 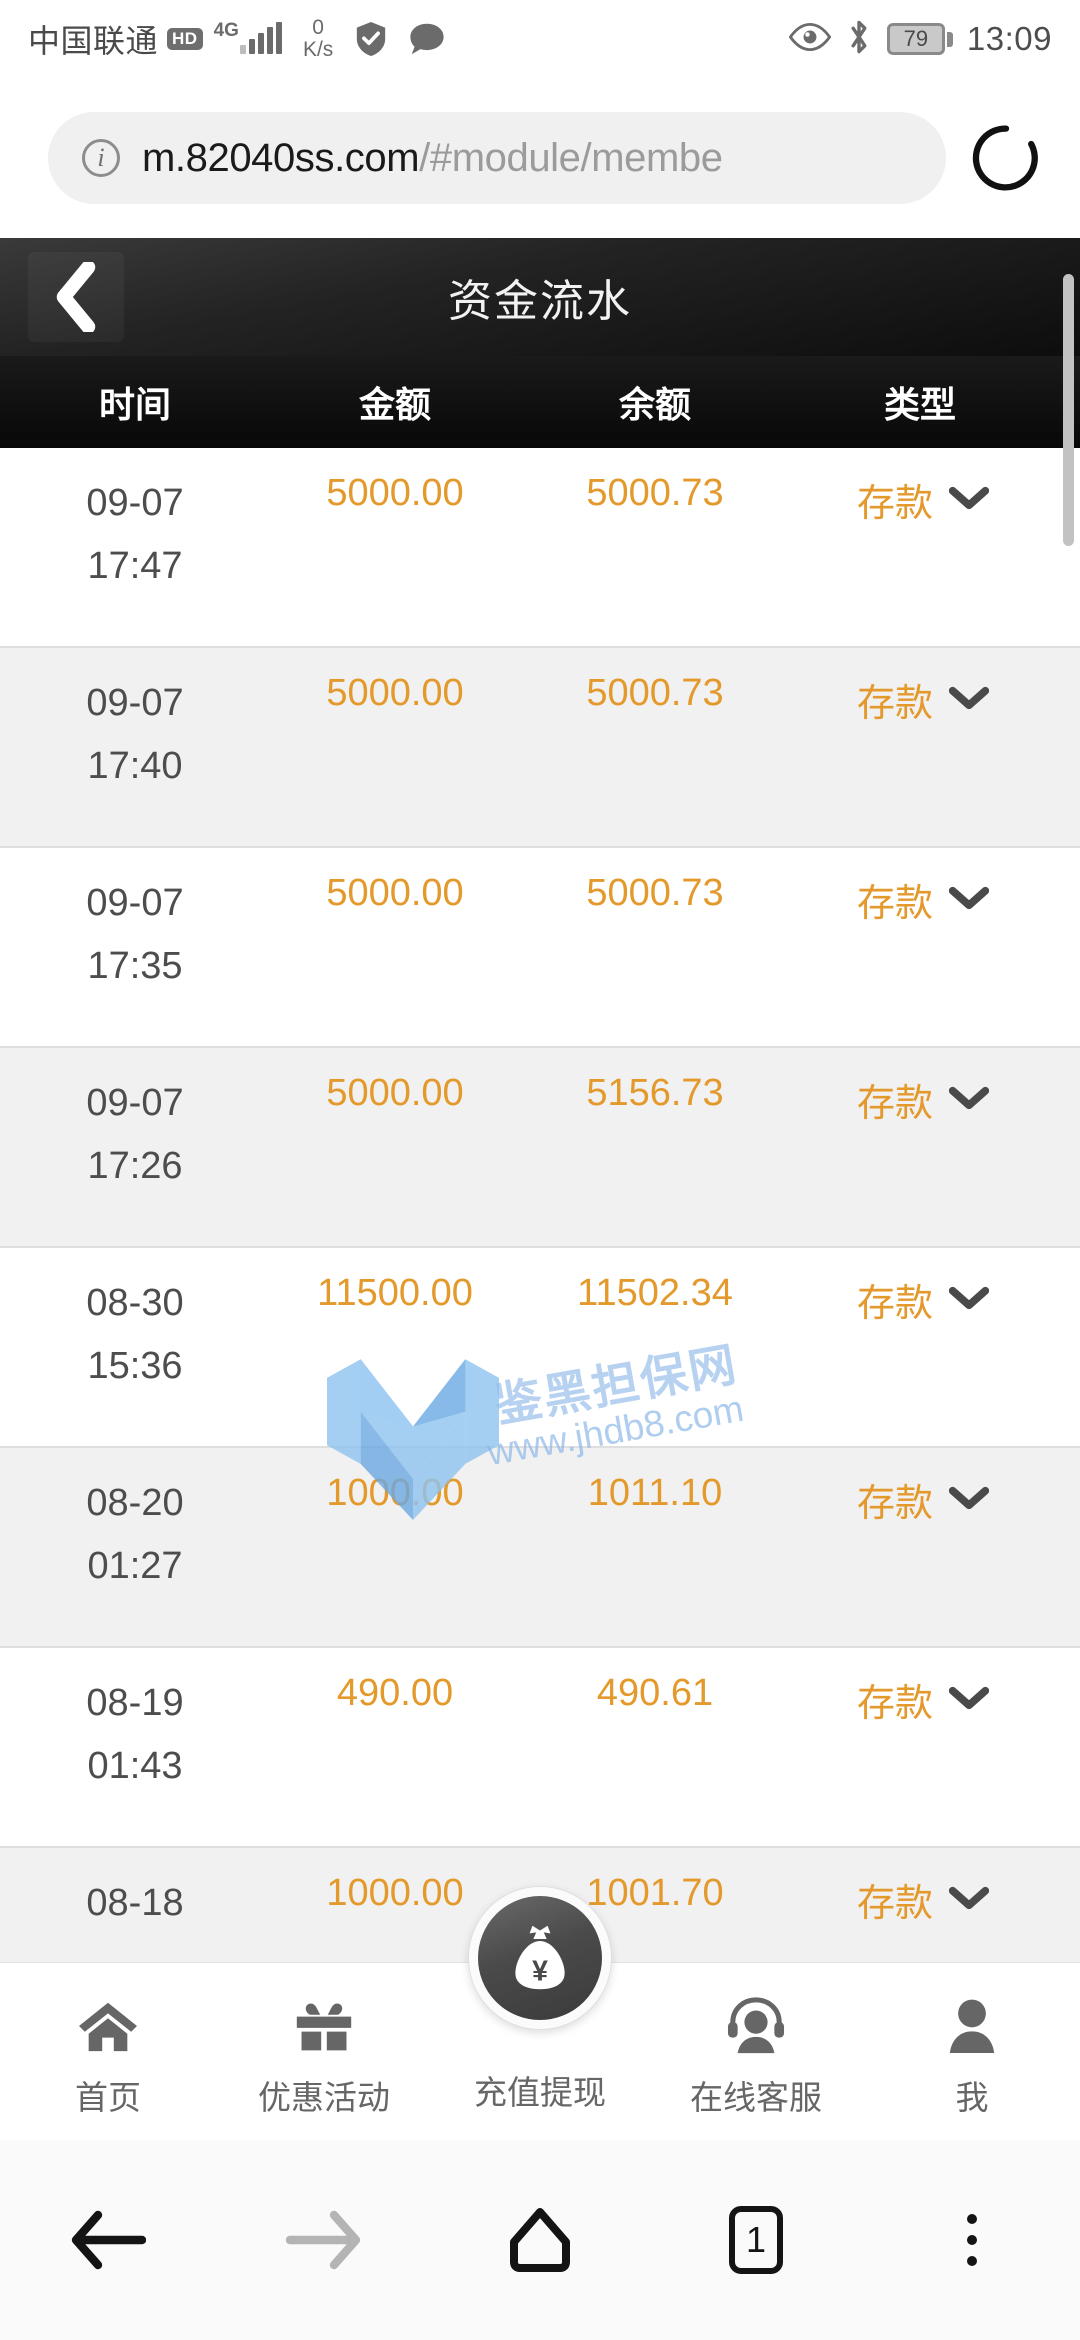 I want to click on cell-date: 08-18, so click(x=135, y=1903).